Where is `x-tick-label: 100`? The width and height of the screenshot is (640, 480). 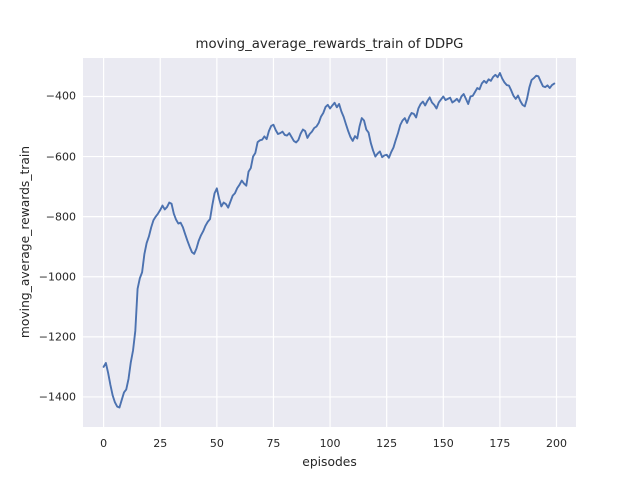 x-tick-label: 100 is located at coordinates (330, 443).